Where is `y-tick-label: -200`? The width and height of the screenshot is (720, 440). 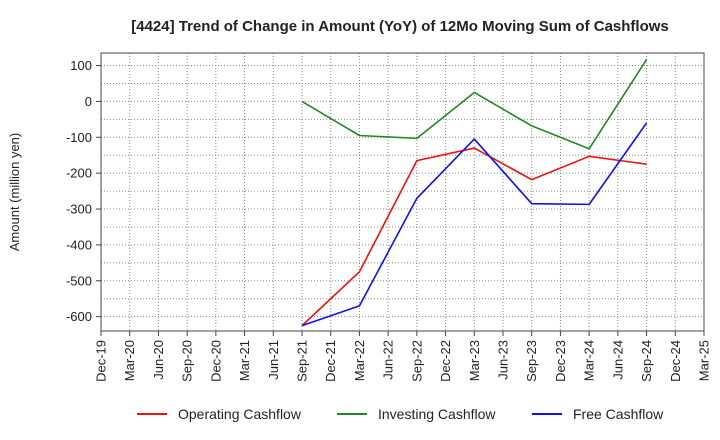 y-tick-label: -200 is located at coordinates (79, 173).